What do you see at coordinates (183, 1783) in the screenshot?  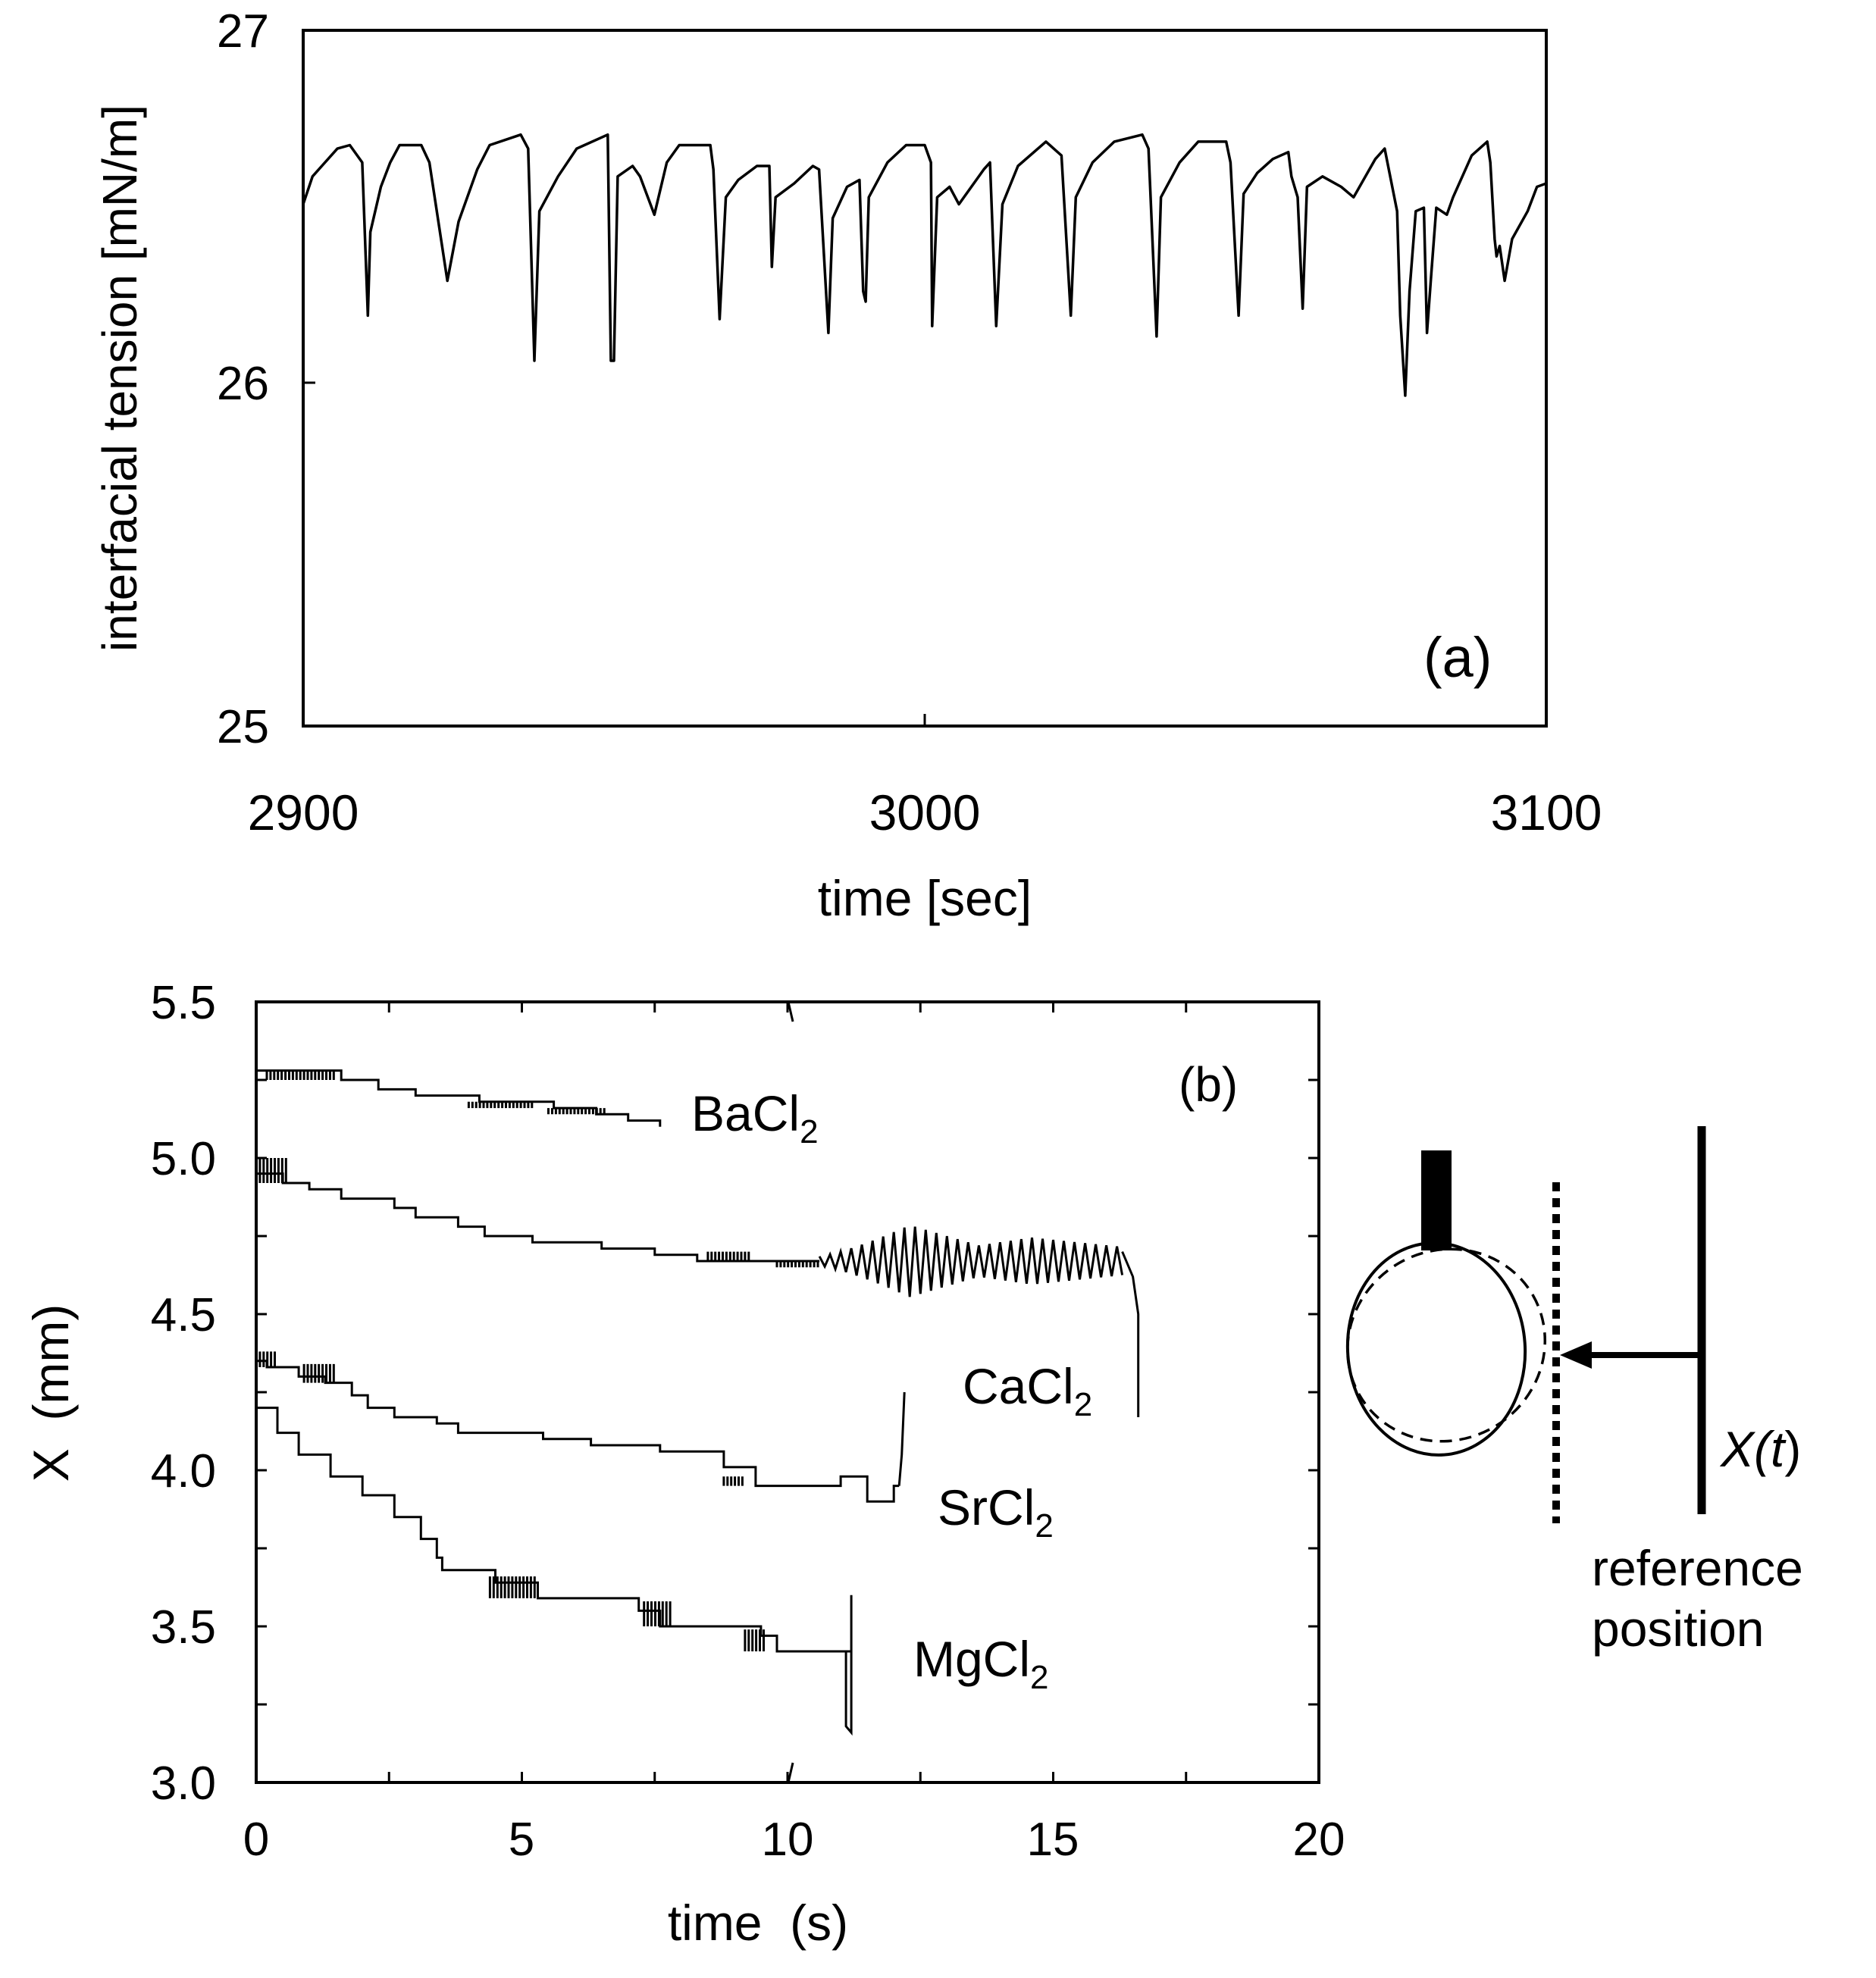 I see `y-tick-3.0: 3.0` at bounding box center [183, 1783].